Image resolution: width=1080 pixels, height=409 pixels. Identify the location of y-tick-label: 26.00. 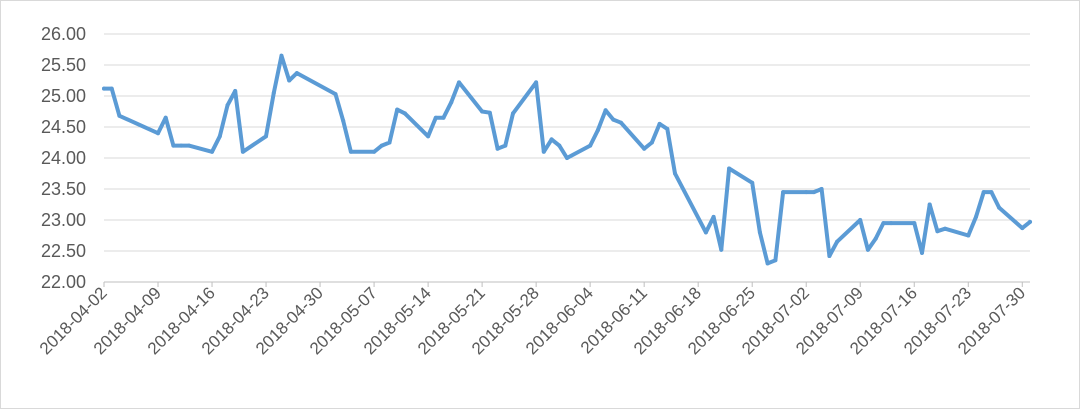
(63, 34).